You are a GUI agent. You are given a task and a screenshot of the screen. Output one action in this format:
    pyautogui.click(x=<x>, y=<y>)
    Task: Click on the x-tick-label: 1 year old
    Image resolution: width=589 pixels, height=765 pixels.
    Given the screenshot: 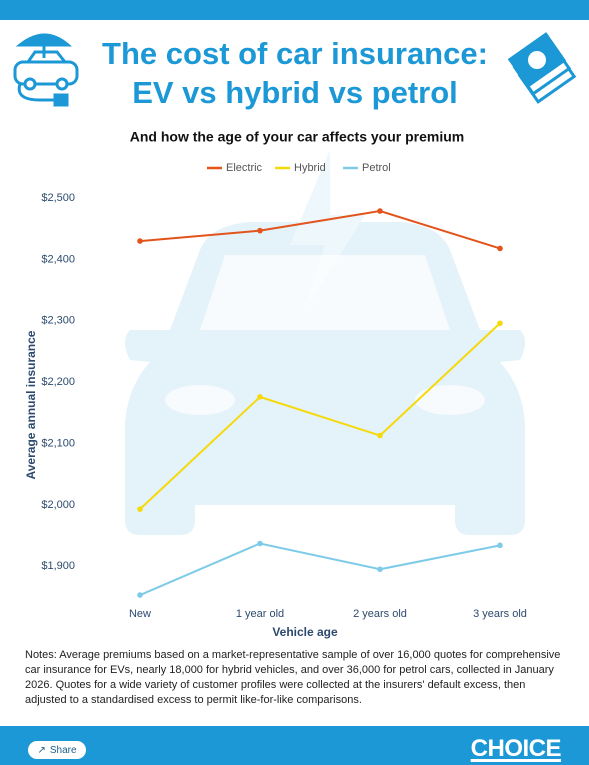 What is the action you would take?
    pyautogui.click(x=260, y=614)
    